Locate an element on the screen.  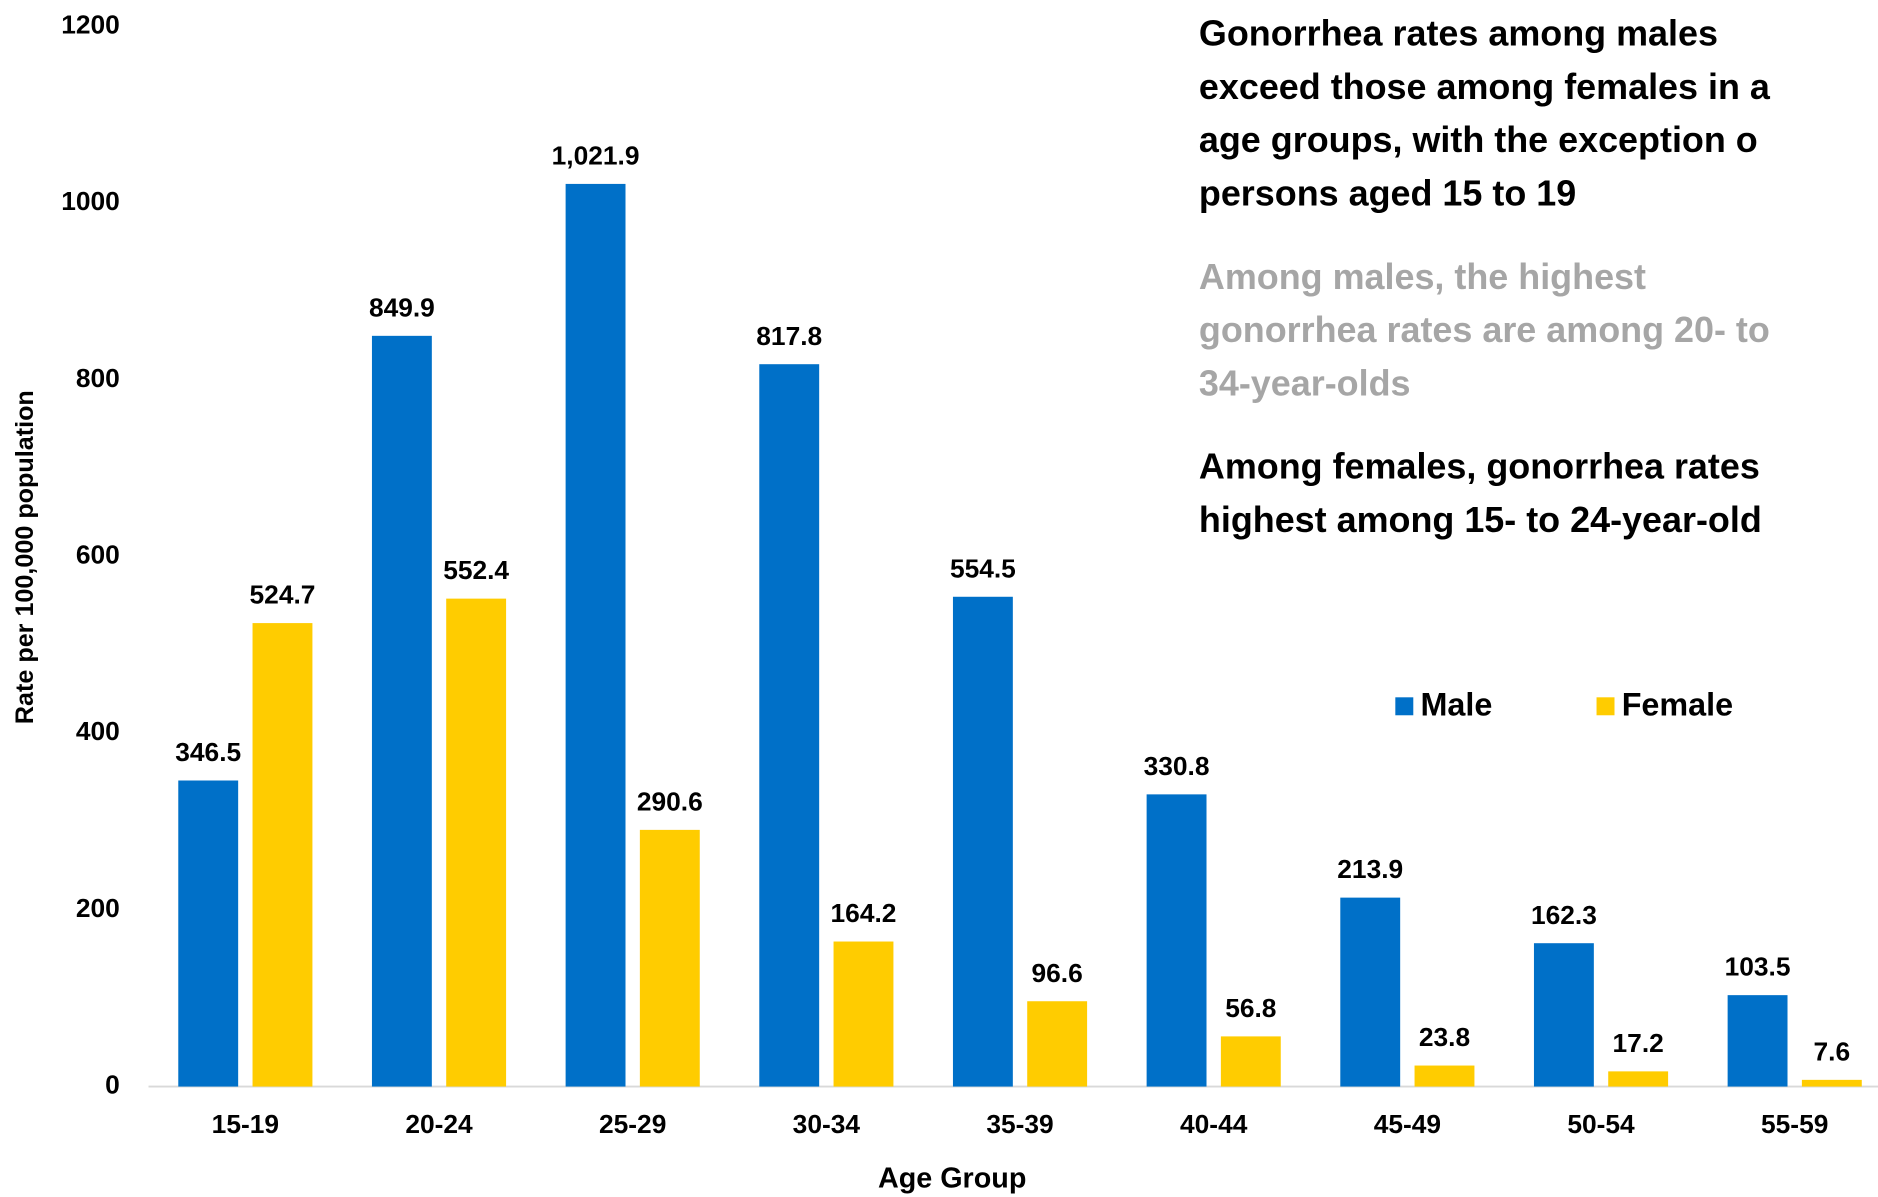
value-label: 524.7 is located at coordinates (283, 595).